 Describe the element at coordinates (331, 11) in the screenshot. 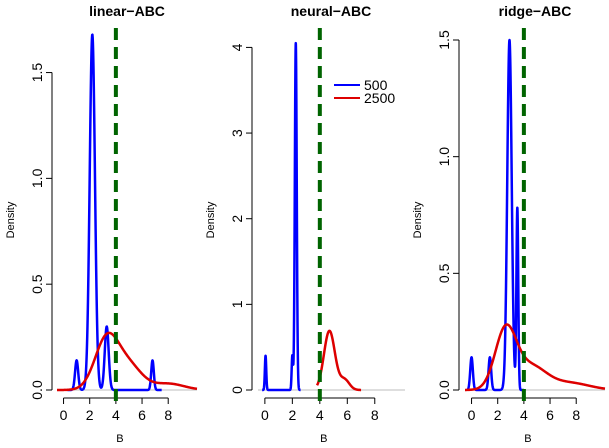

I see `panel-title: neural−ABC` at that location.